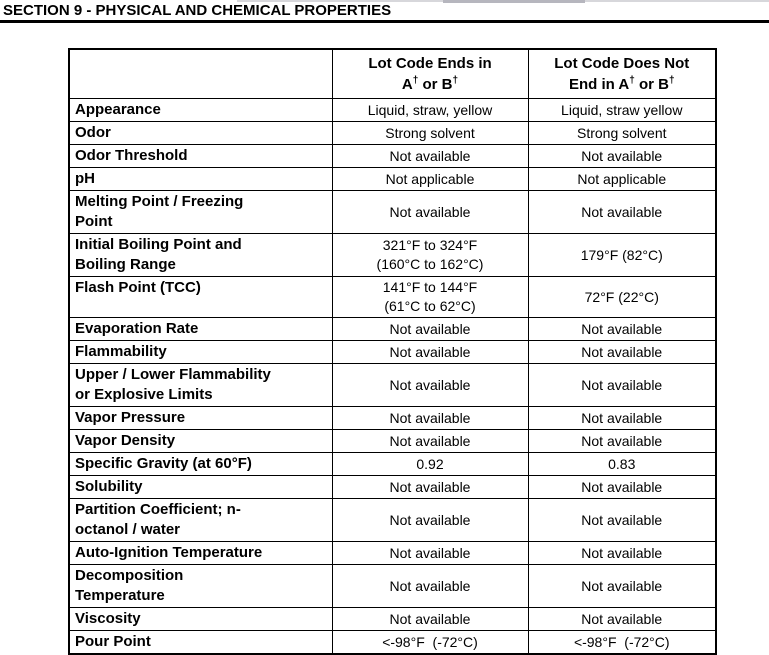  Describe the element at coordinates (622, 297) in the screenshot. I see `value-lot-code-not-ab: 72°F (22°C)` at that location.